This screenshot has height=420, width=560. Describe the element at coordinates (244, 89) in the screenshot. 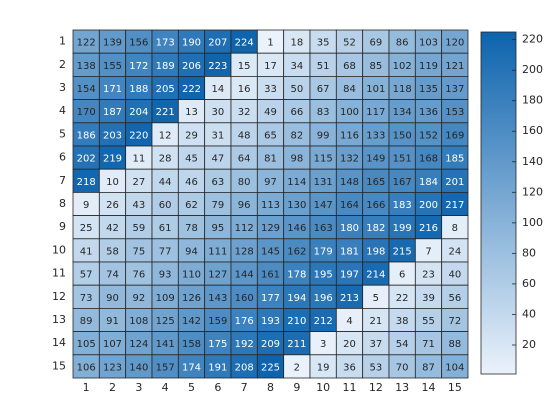

I see `cell-label: 16` at that location.